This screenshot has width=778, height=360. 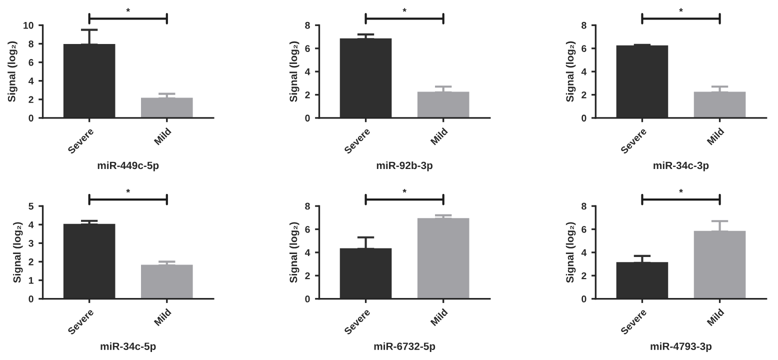 What do you see at coordinates (404, 166) in the screenshot?
I see `x-axis-title: miR-92b-3p` at bounding box center [404, 166].